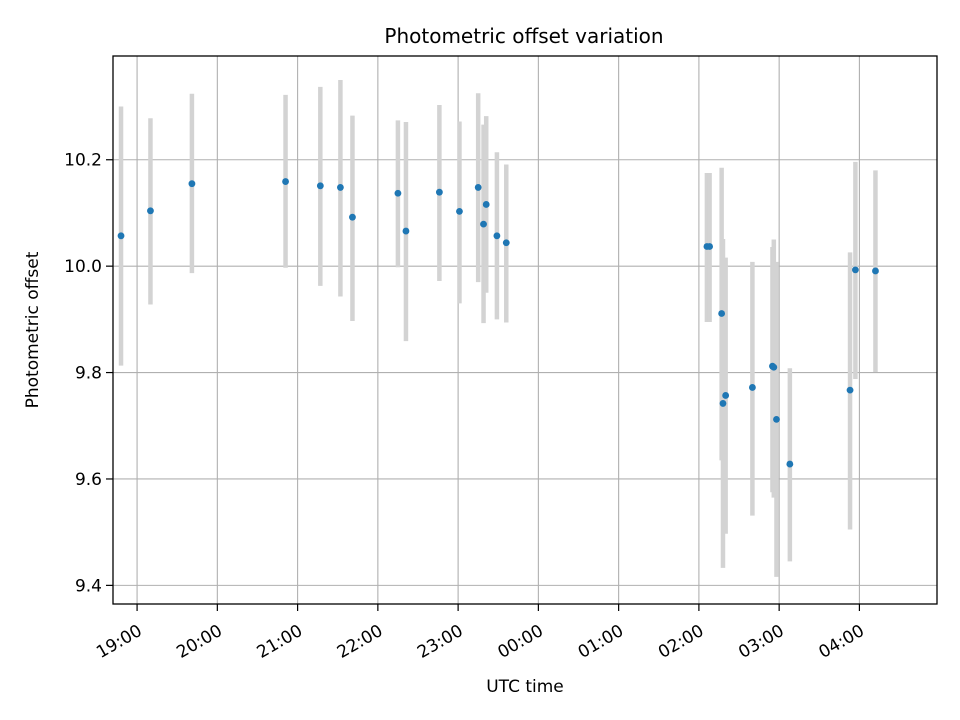 This screenshot has width=960, height=720. I want to click on chart-title: Photometric offset variation, so click(523, 36).